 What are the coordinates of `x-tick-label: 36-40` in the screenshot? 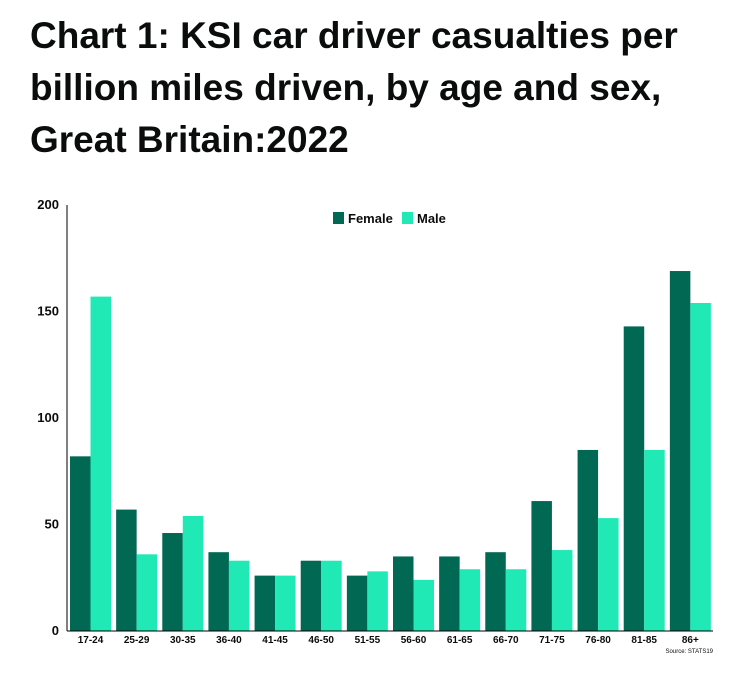 It's located at (229, 640).